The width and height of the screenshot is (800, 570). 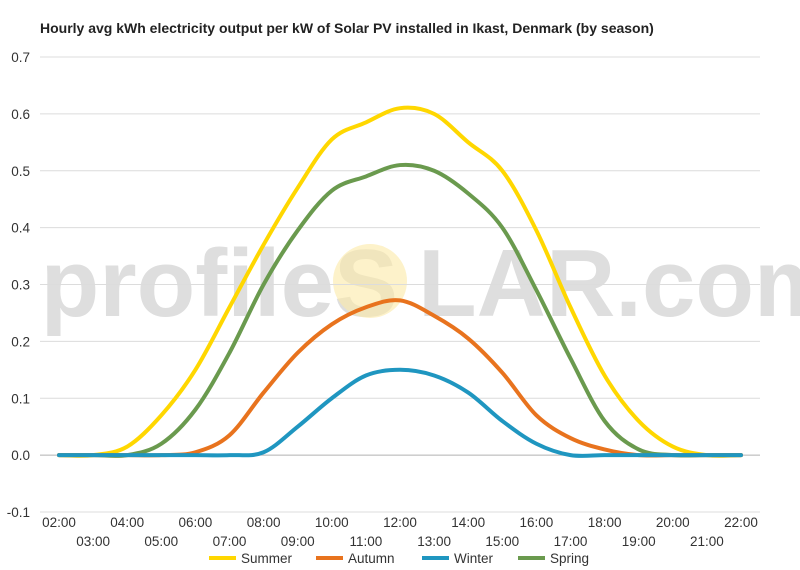 What do you see at coordinates (20, 228) in the screenshot?
I see `y-tick-label: 0.4` at bounding box center [20, 228].